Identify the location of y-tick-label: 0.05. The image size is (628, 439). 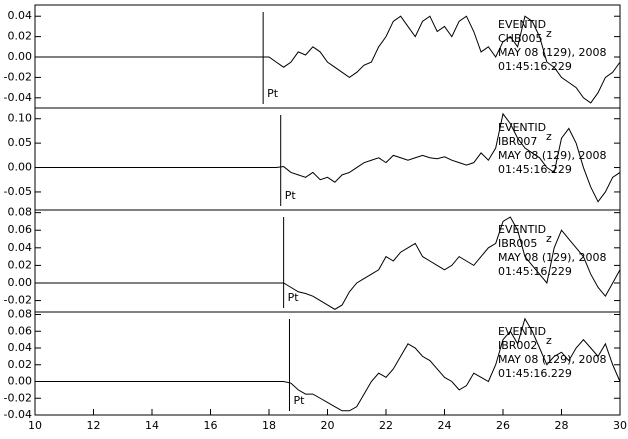
(20, 142).